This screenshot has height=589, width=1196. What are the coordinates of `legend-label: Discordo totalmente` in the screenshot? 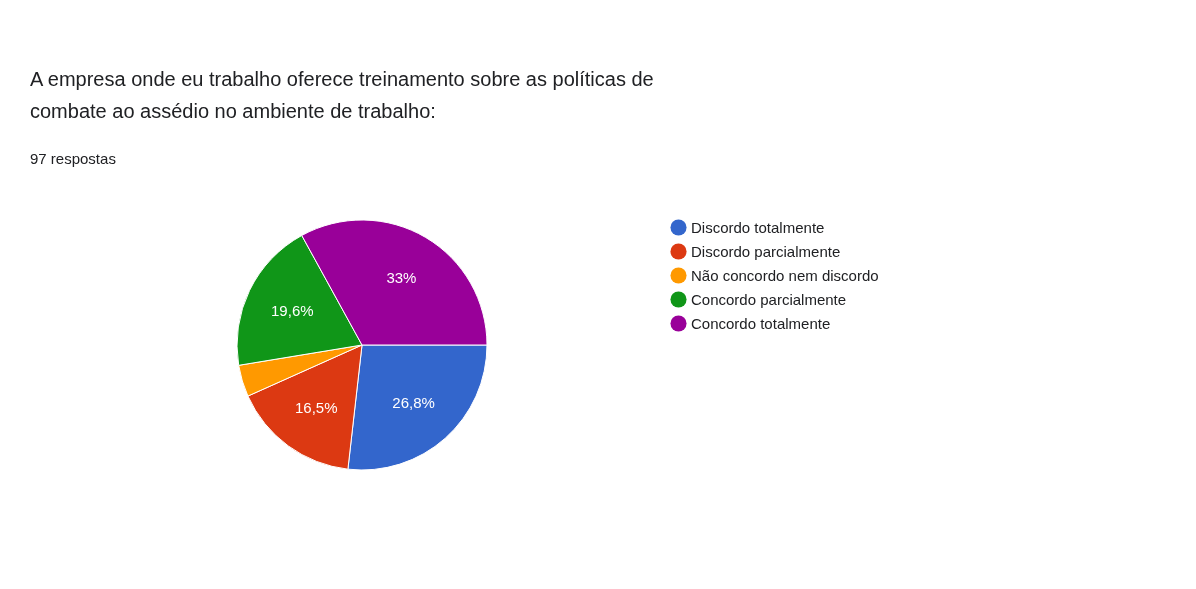 It's located at (758, 227).